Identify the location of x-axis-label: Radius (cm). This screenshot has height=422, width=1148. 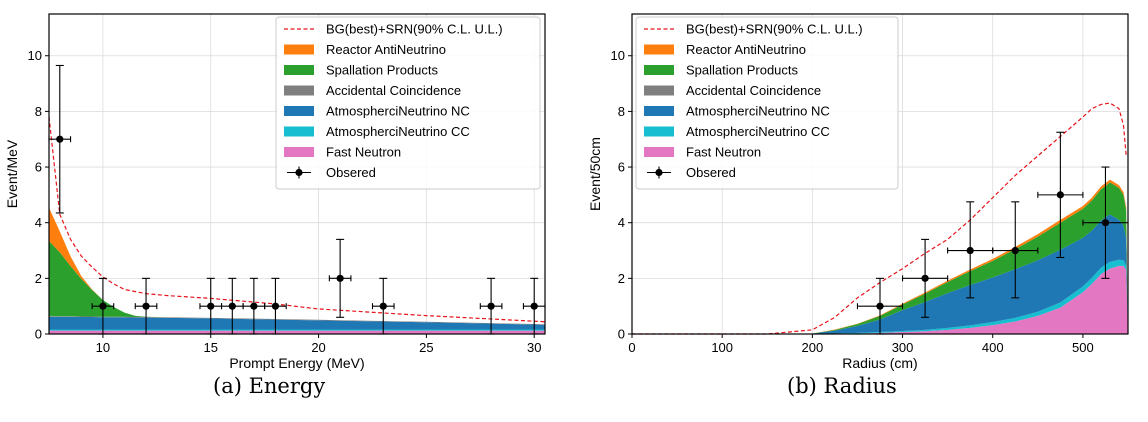
(879, 363).